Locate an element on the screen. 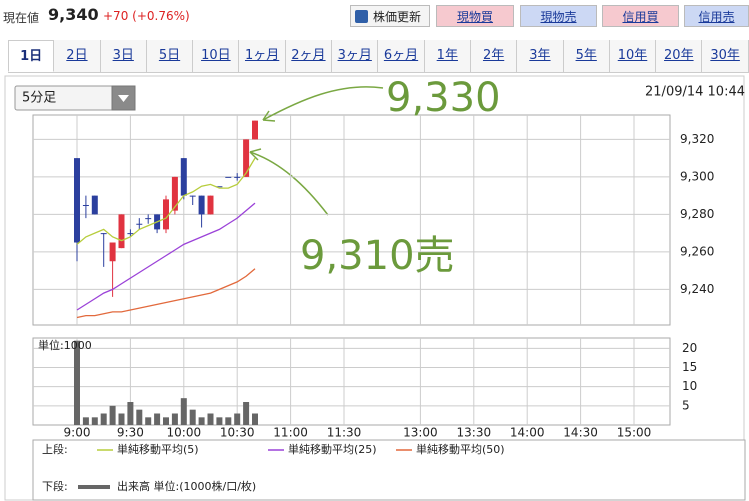  y-tick-label: 20 is located at coordinates (689, 348).